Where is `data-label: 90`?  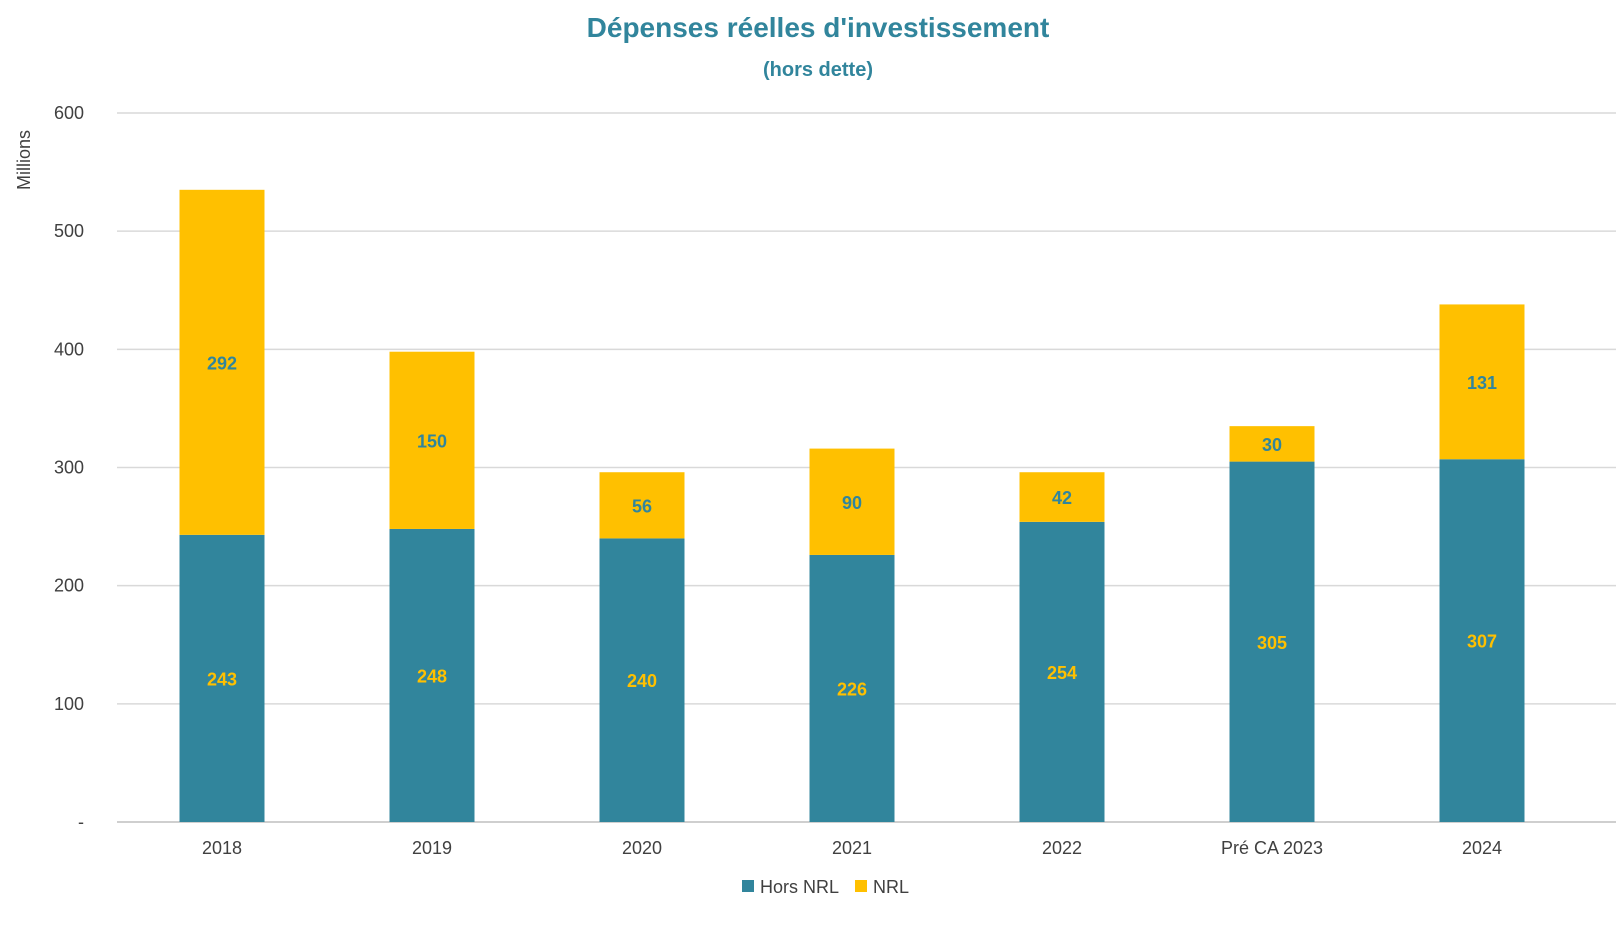
data-label: 90 is located at coordinates (852, 503).